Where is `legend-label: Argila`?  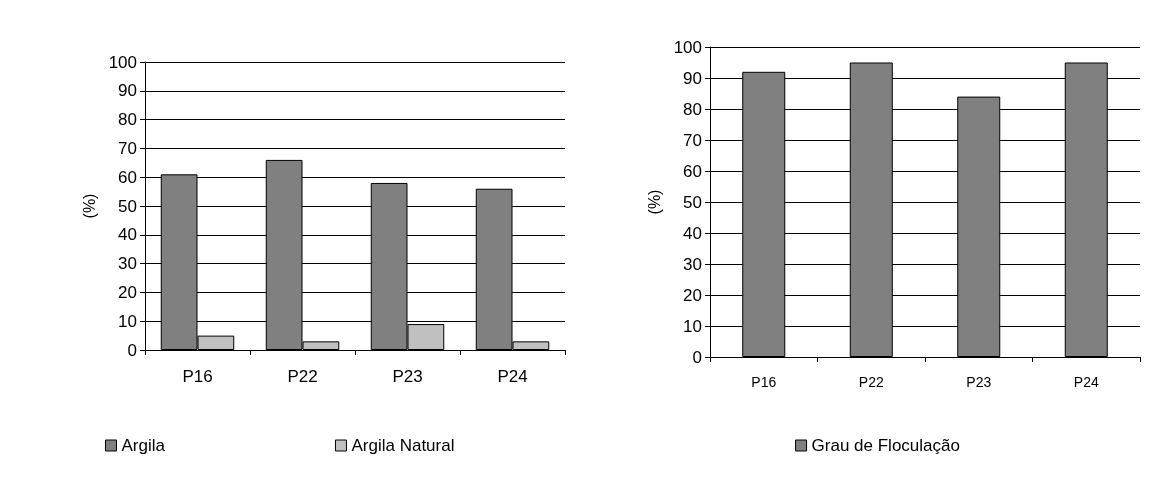 legend-label: Argila is located at coordinates (143, 445).